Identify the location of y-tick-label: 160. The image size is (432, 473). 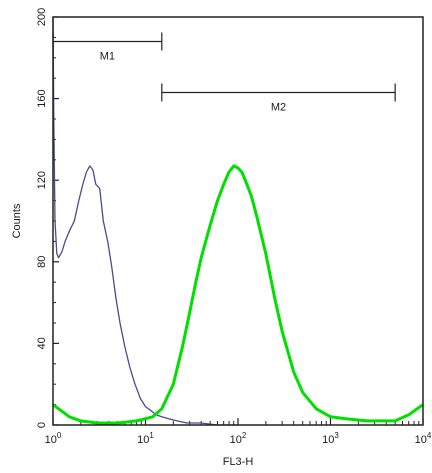
(42, 98).